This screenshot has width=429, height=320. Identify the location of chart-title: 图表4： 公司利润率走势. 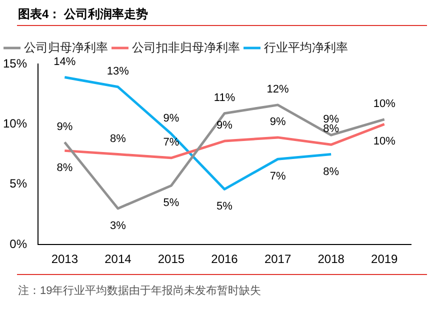
(83, 14).